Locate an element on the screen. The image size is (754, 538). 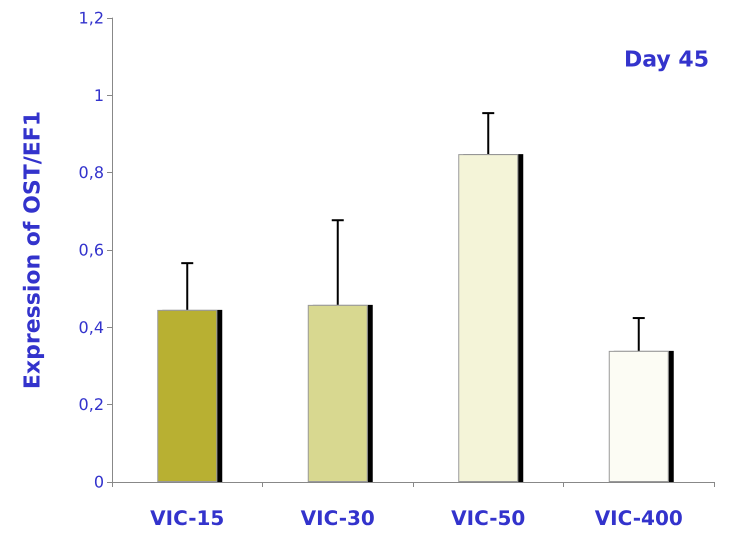
y-tick-label: 0,6 is located at coordinates (91, 250).